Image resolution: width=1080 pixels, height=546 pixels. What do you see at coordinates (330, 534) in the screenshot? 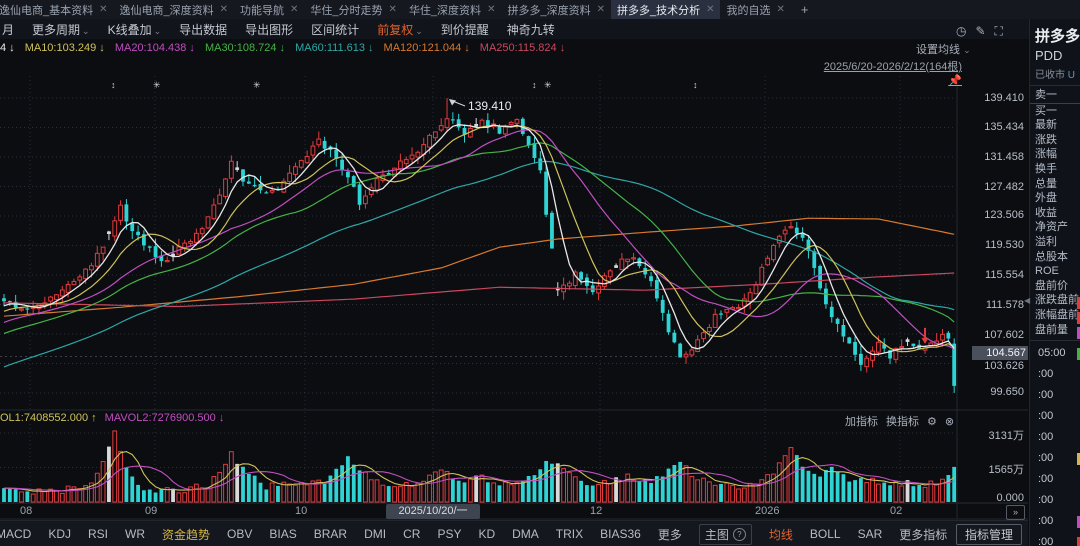
I see `indicator-tab-BRAR: BRAR` at bounding box center [330, 534].